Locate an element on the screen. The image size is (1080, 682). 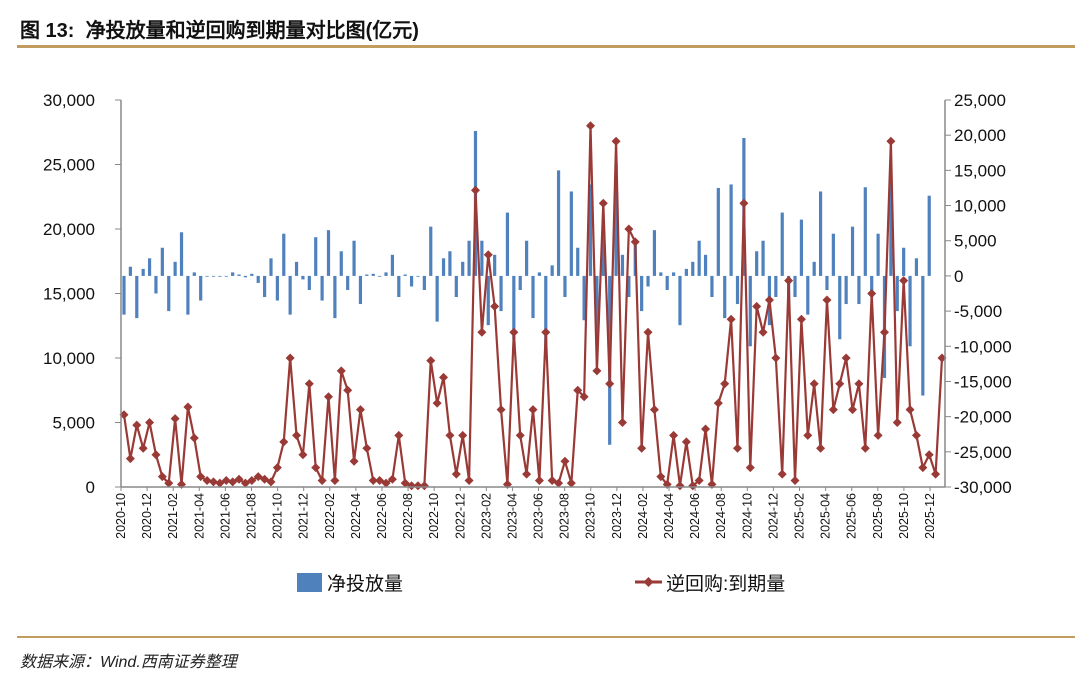
x-tick-label: 2023-08 is located at coordinates (565, 516).